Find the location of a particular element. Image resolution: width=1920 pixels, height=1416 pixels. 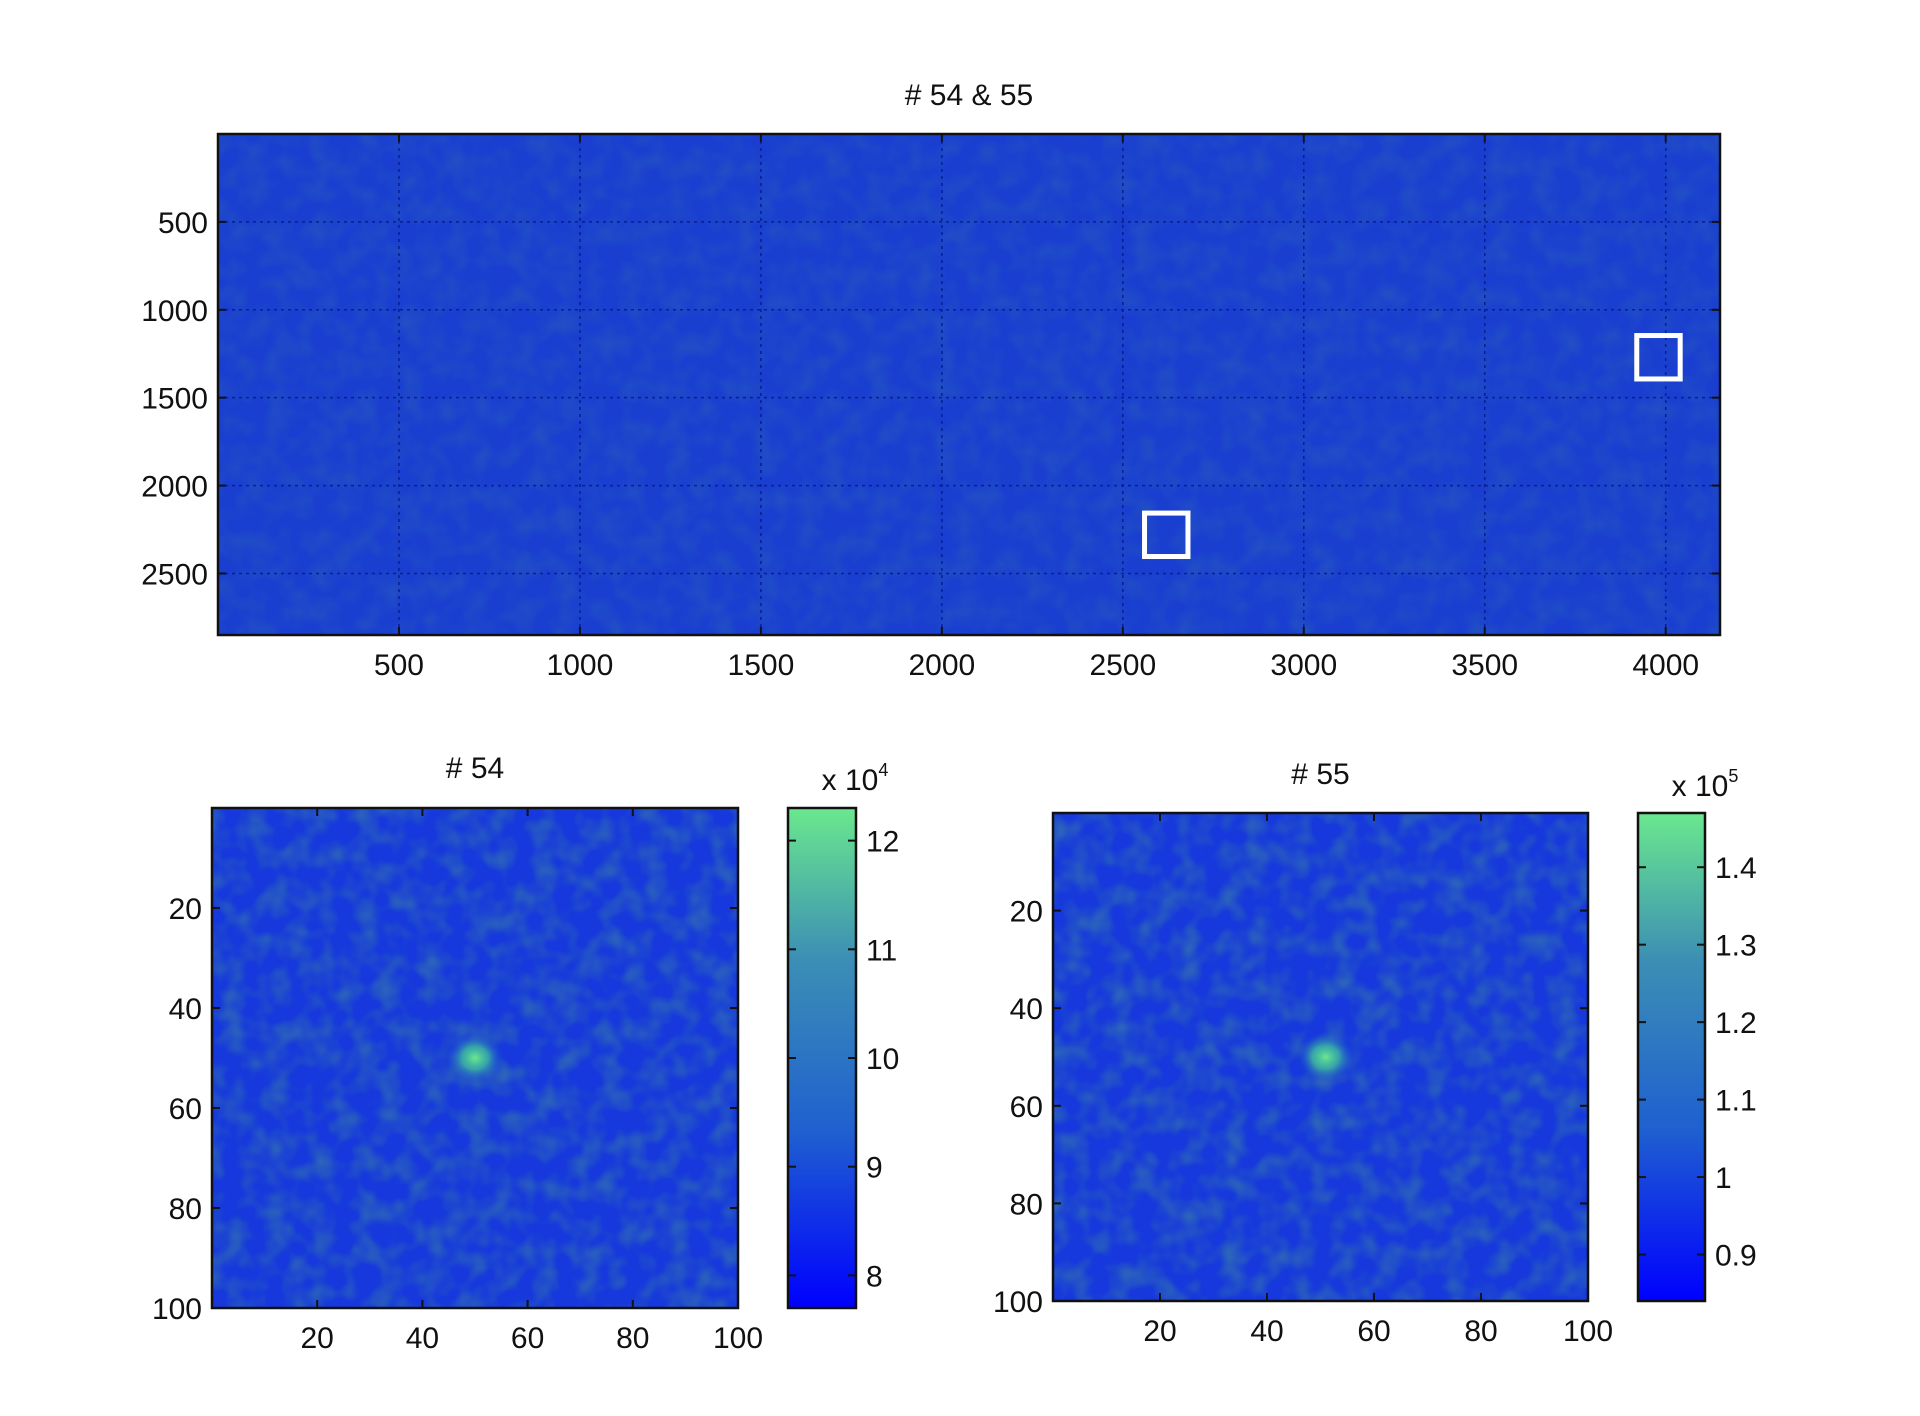

colorbar-tick-label: 1.4 is located at coordinates (1736, 868).